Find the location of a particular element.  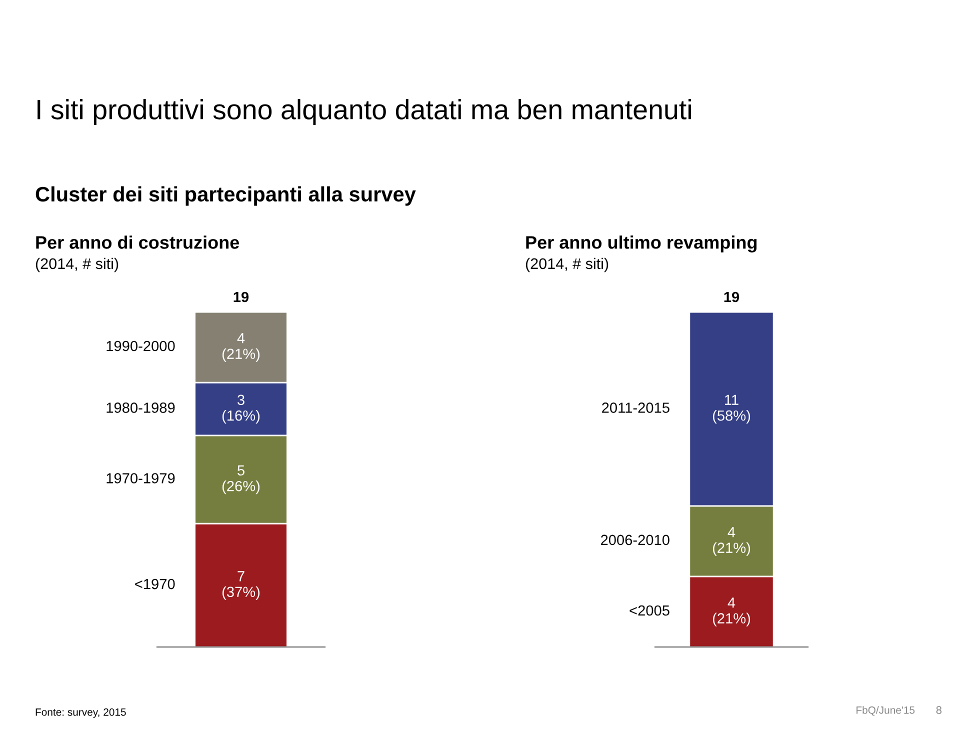

series-label: 1980-1989 is located at coordinates (140, 407).